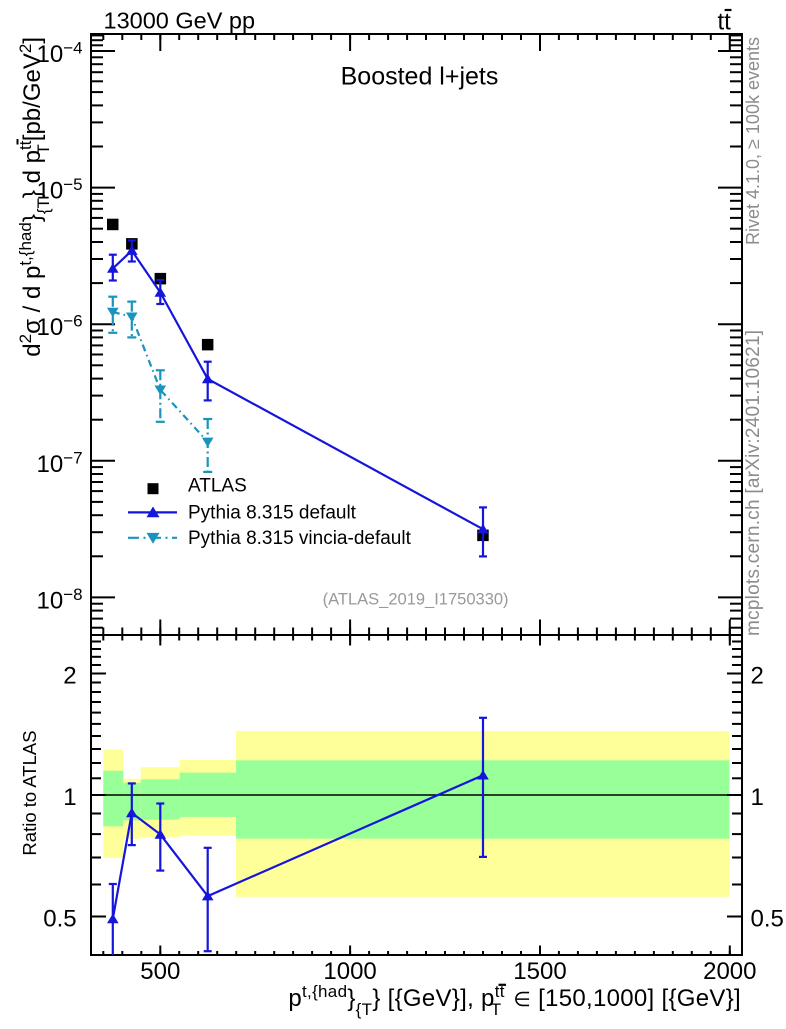 The height and width of the screenshot is (1029, 786). I want to click on svg-text: 1500, so click(539, 971).